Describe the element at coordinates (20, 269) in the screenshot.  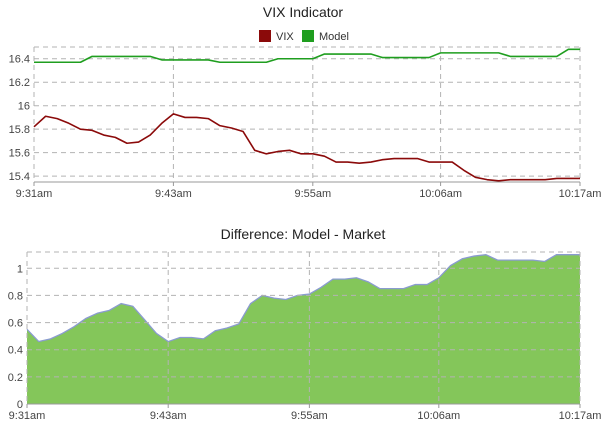
I see `difference-y-tick-label: 1` at that location.